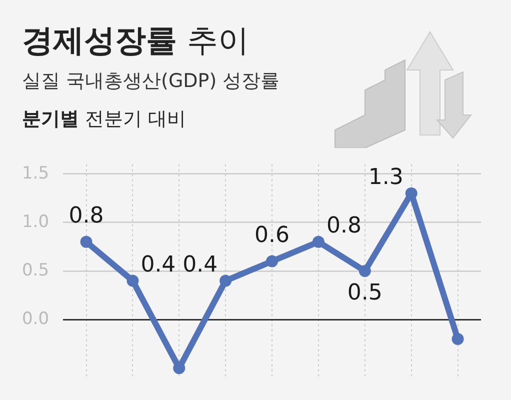  I want to click on y-tick-label: 0.5, so click(36, 270).